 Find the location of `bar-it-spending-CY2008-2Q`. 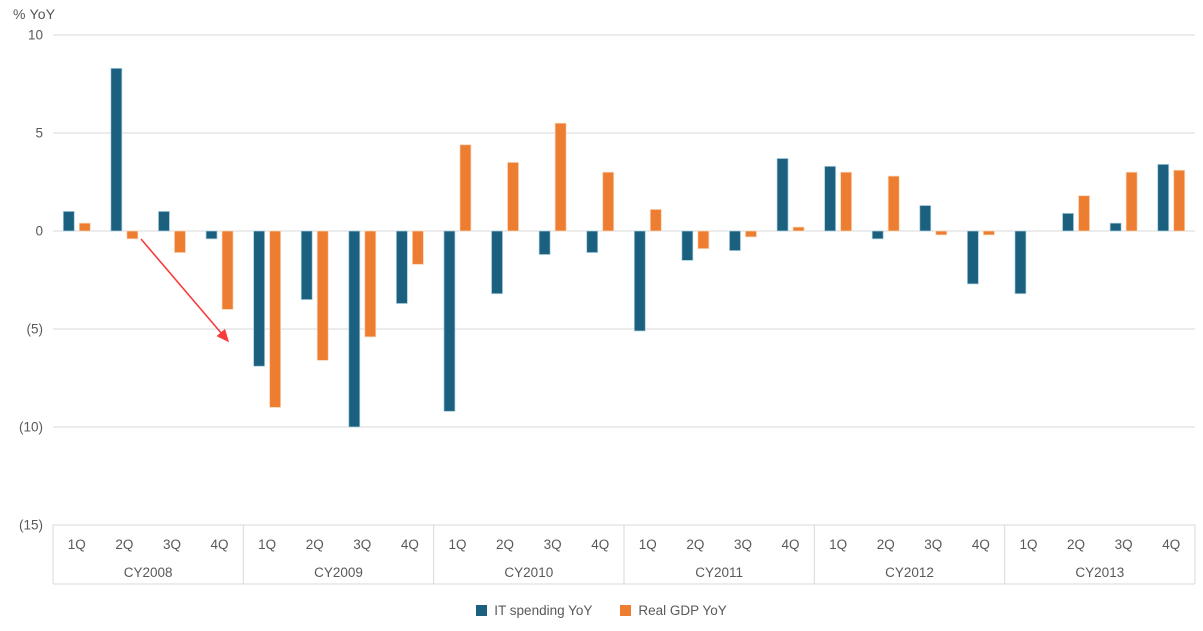

bar-it-spending-CY2008-2Q is located at coordinates (116, 149).